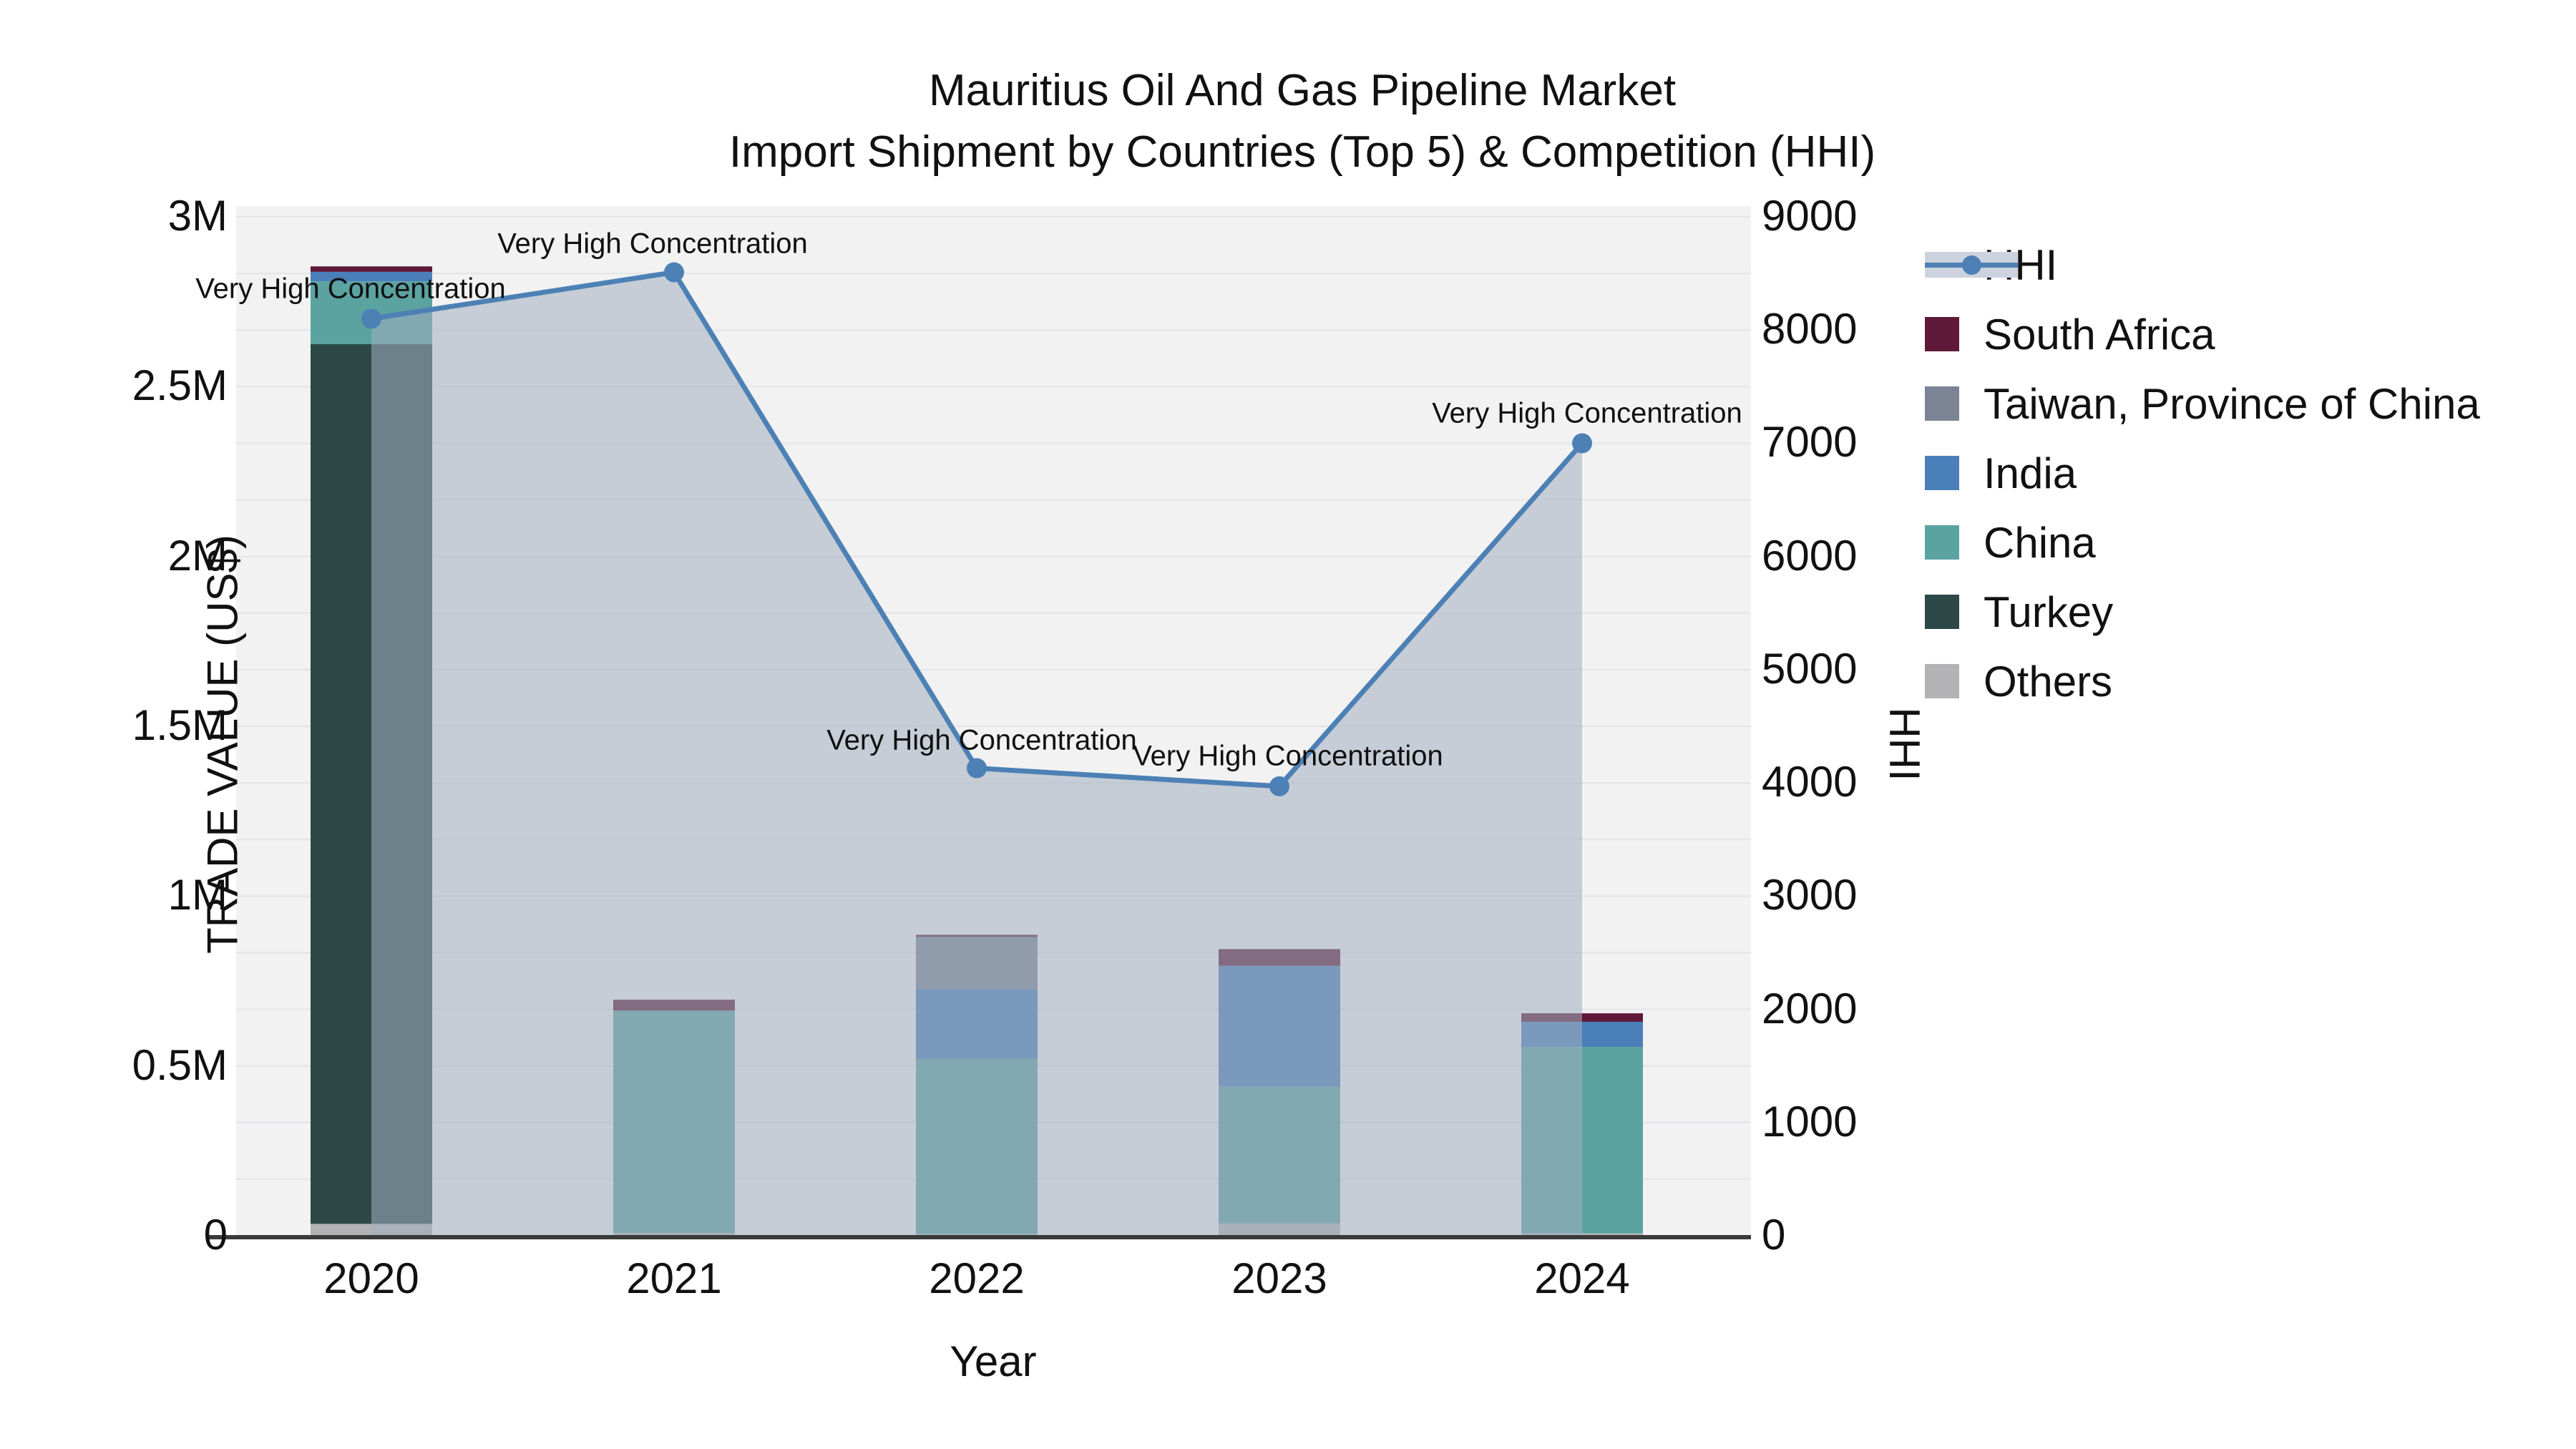  Describe the element at coordinates (674, 1278) in the screenshot. I see `x-tick-label: 2021` at that location.